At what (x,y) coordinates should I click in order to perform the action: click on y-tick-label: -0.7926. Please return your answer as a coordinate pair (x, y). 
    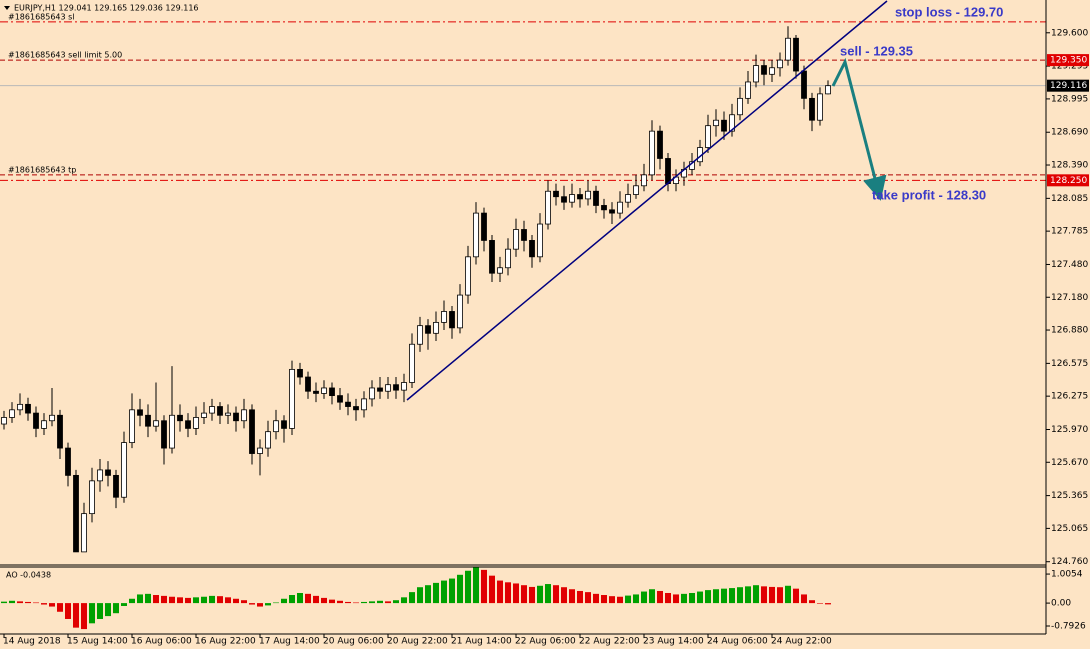
    Looking at the image, I should click on (1068, 626).